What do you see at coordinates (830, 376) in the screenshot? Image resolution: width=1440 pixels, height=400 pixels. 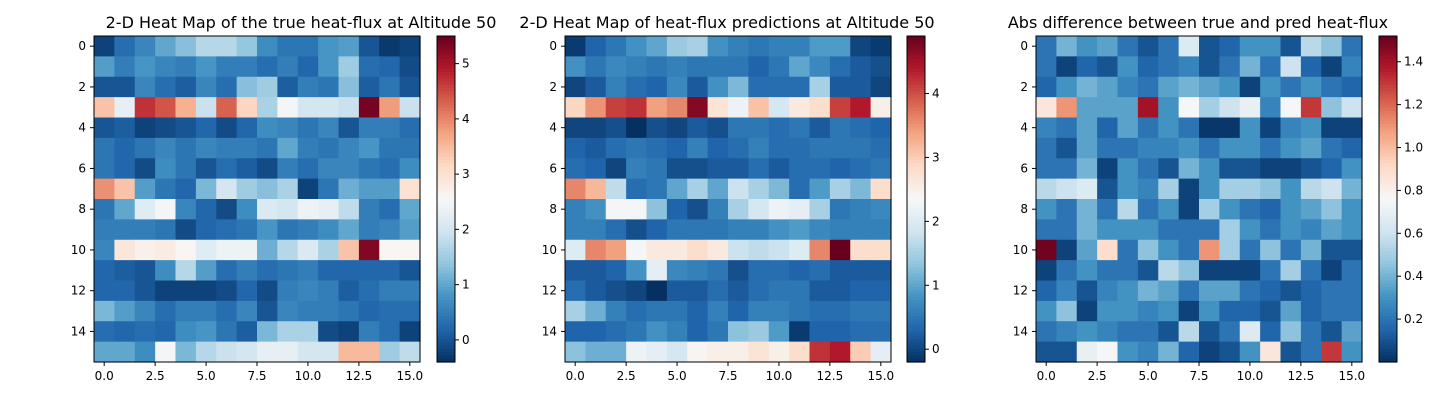 I see `x-tick-label: 12.5` at bounding box center [830, 376].